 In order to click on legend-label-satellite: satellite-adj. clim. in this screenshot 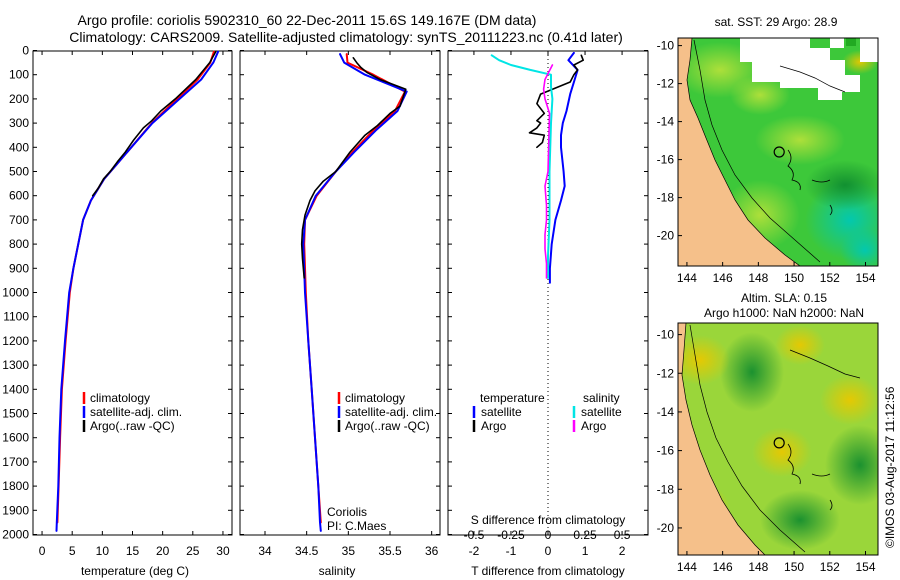, I will do `click(136, 412)`.